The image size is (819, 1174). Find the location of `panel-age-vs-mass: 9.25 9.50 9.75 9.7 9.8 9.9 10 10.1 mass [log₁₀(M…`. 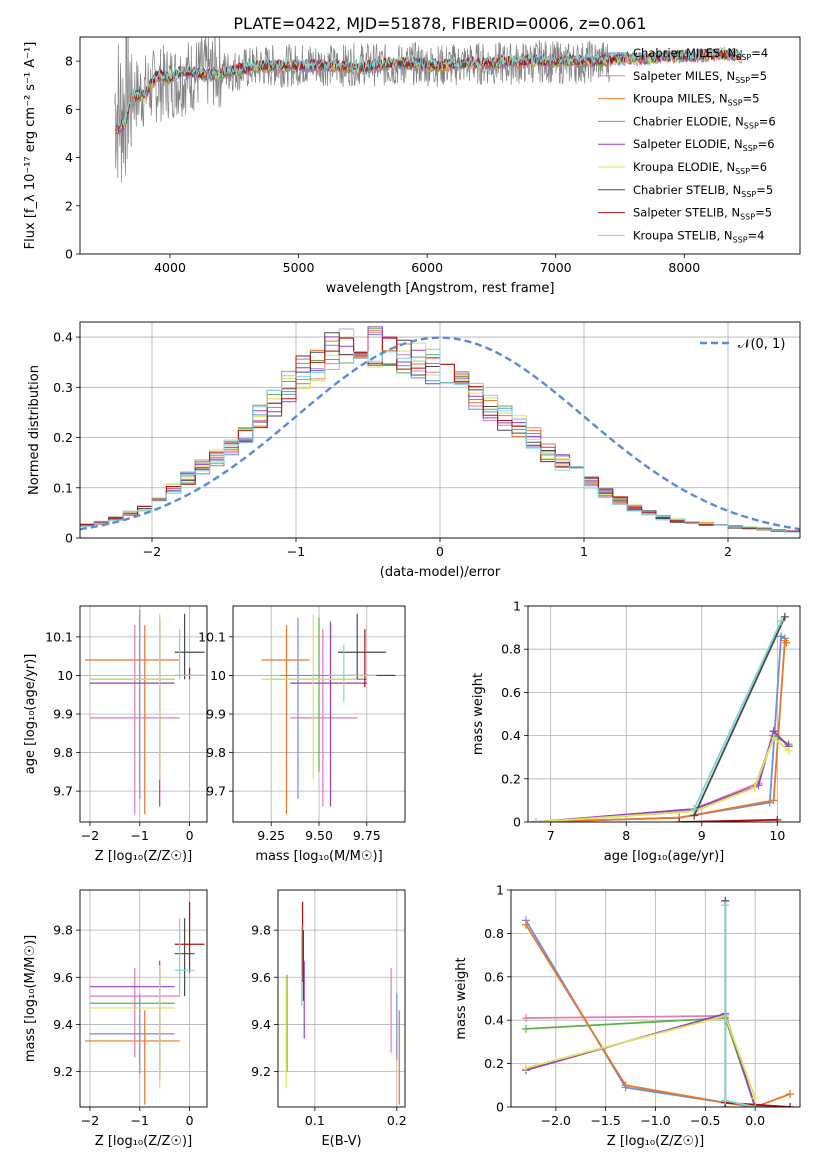

panel-age-vs-mass: 9.25 9.50 9.75 9.7 9.8 9.9 10 10.1 mass [log₁₀(M… is located at coordinates (302, 734).